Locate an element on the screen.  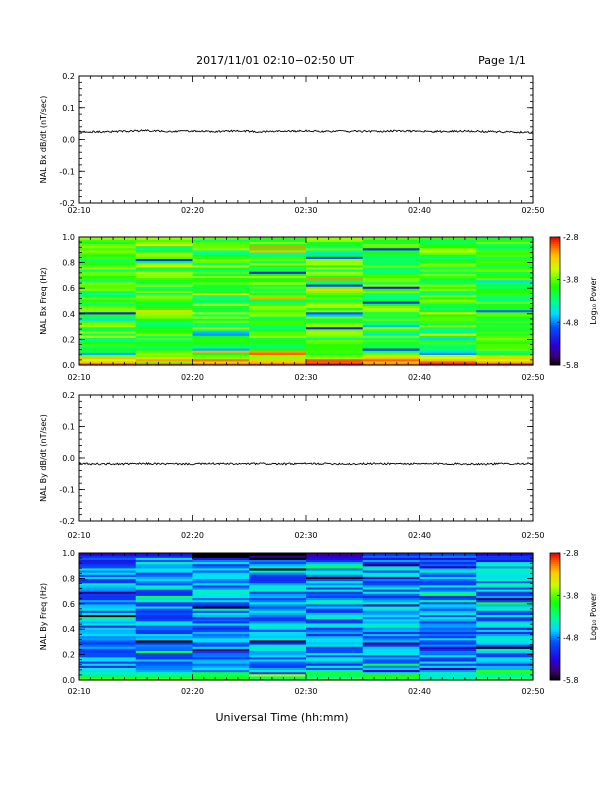
x-tick-label: 02:10 is located at coordinates (78, 535).